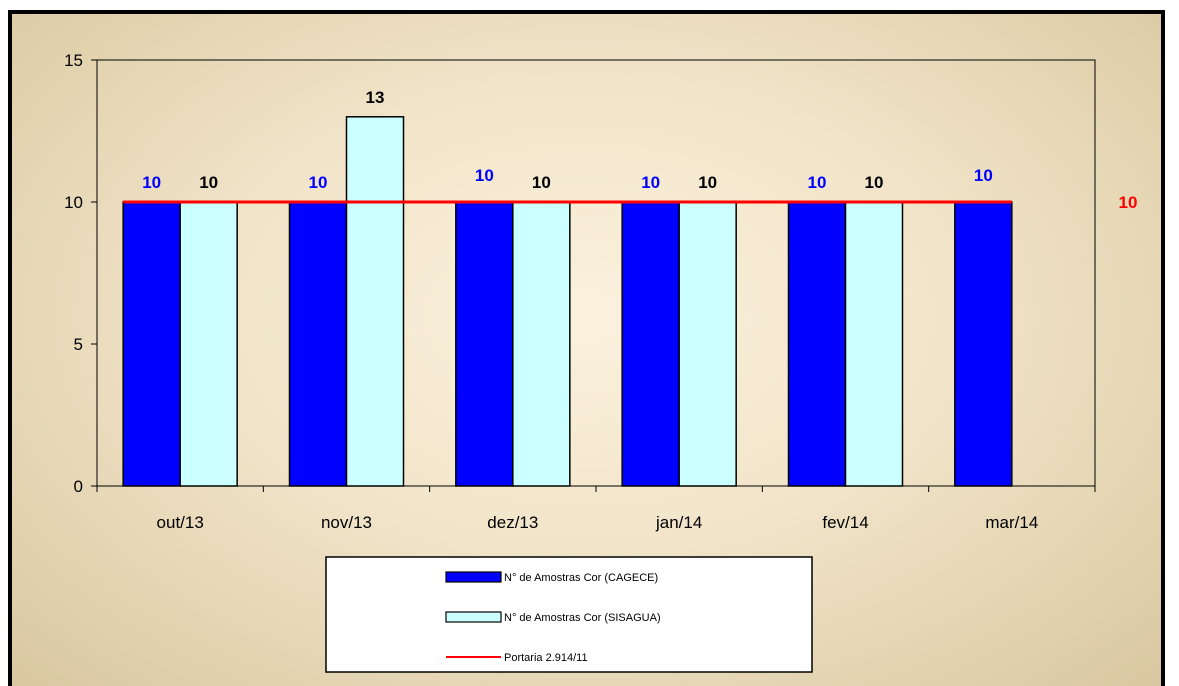 The image size is (1179, 686). Describe the element at coordinates (78, 486) in the screenshot. I see `y-tick-label: 0` at that location.